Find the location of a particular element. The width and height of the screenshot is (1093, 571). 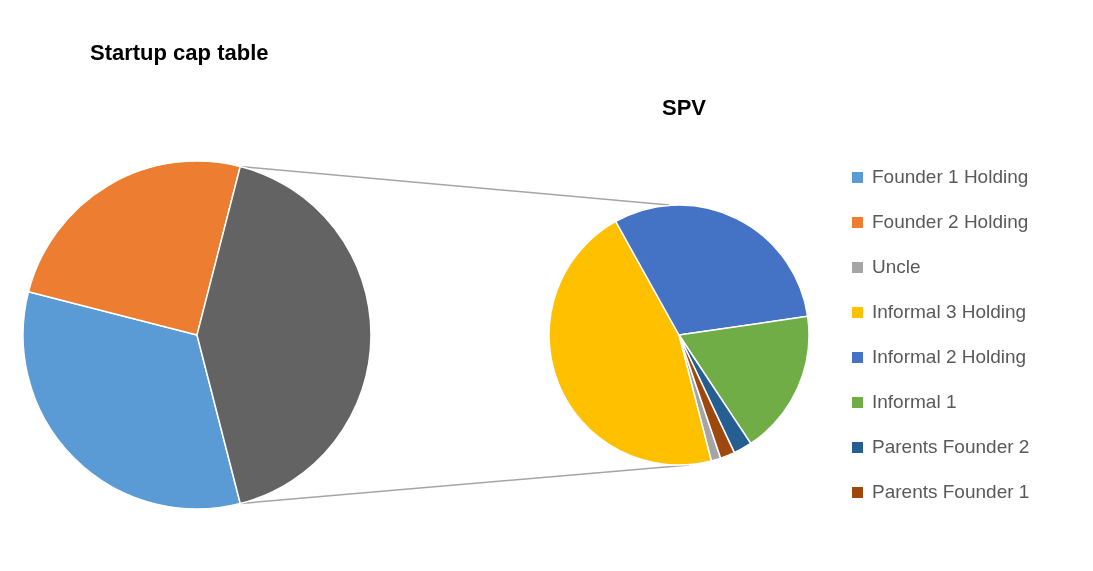

chart-title: Startup cap table is located at coordinates (179, 52).